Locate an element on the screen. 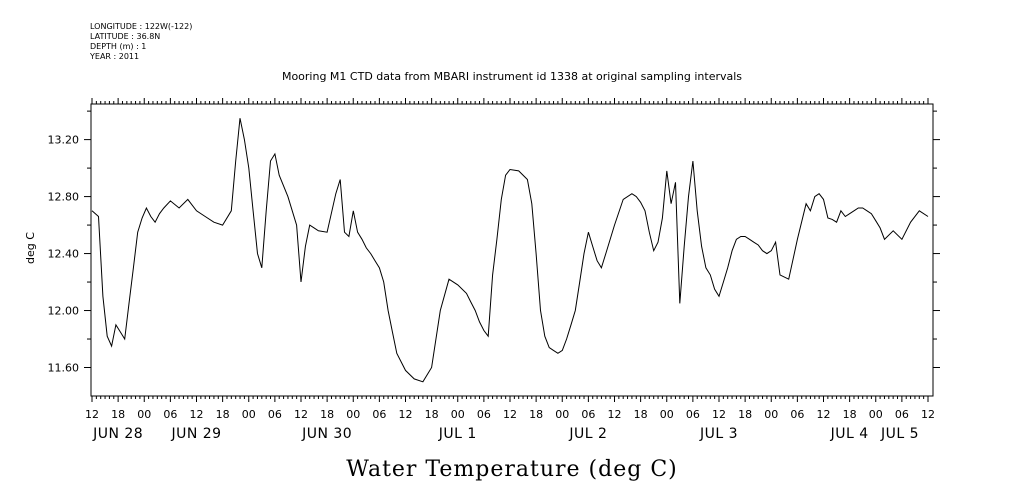 This screenshot has height=504, width=1009. day-label: JUN 30 is located at coordinates (326, 434).